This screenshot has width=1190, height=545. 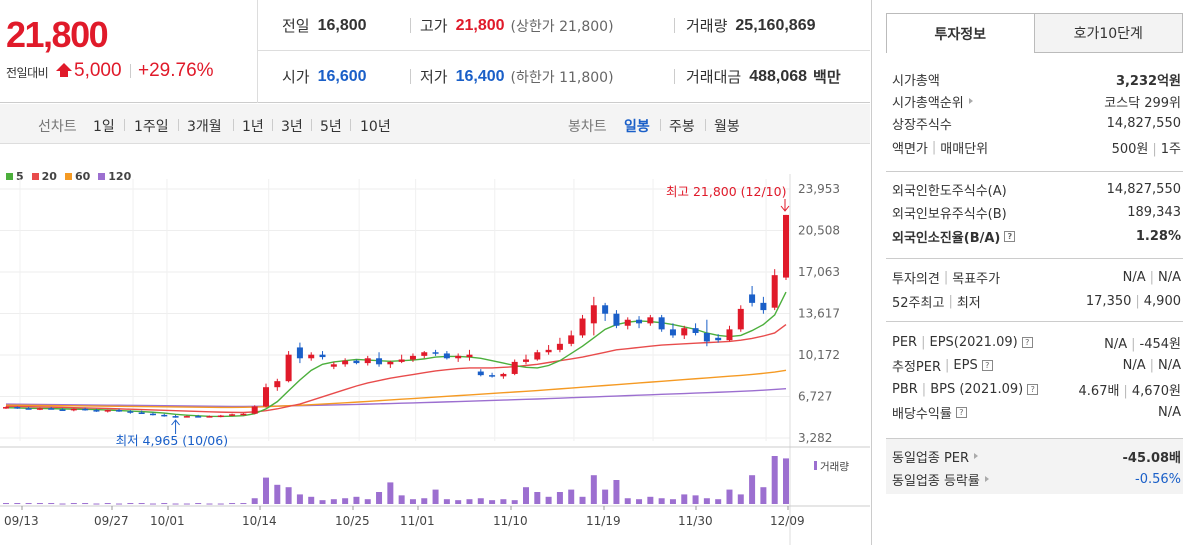 I want to click on info-key: 외국인소진율(B/A)?, so click(x=954, y=236).